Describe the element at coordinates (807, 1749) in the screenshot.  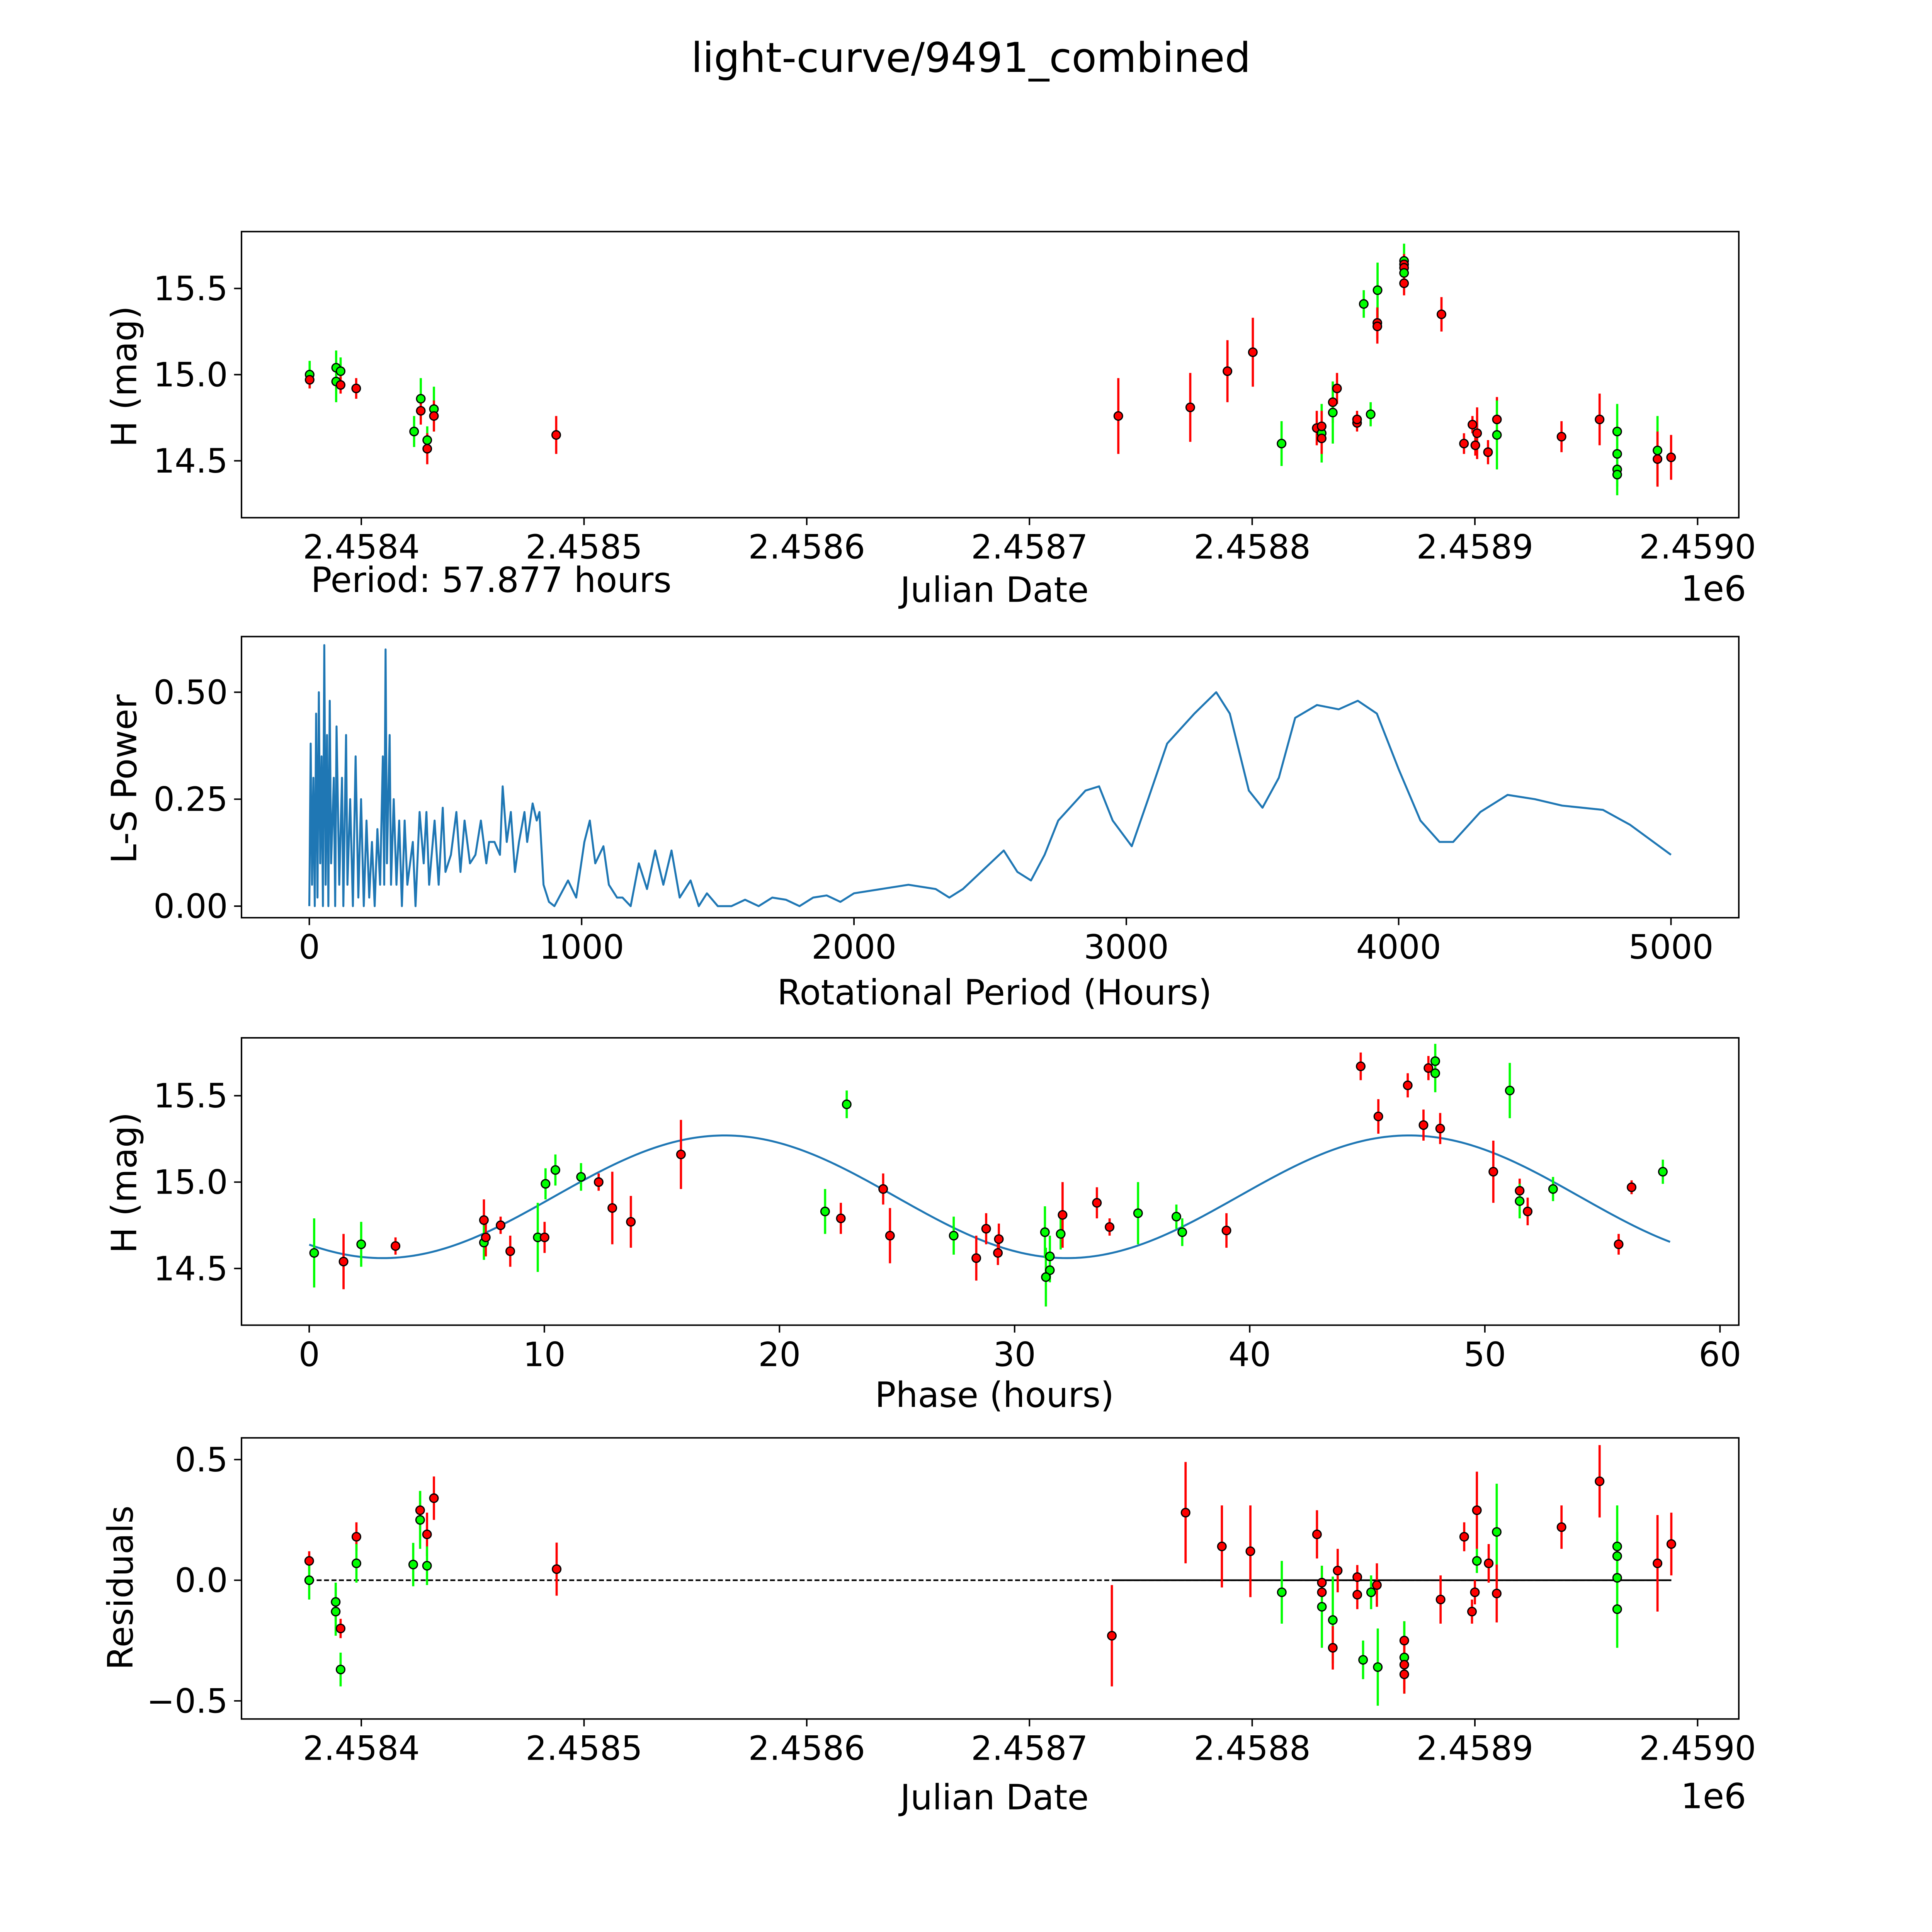
I see `residuals-xtick-label: 2.4586` at that location.